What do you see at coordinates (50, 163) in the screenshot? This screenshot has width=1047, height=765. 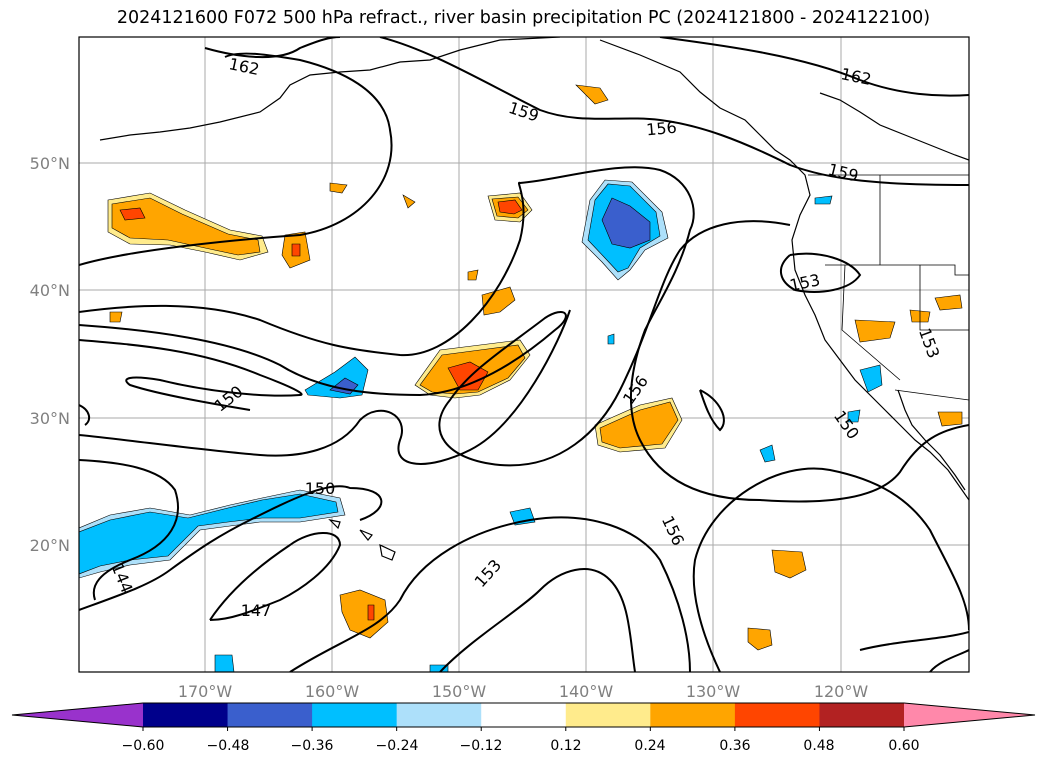 I see `lat-label: 50°N` at bounding box center [50, 163].